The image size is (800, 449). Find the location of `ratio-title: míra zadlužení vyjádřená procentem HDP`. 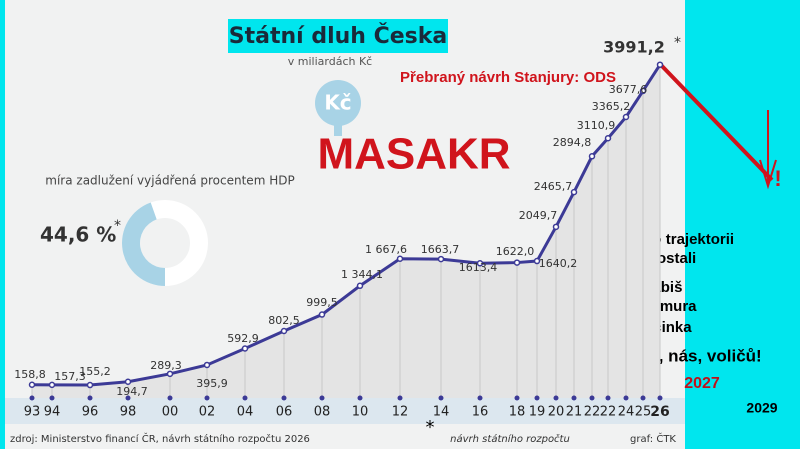

ratio-title: míra zadlužení vyjádřená procentem HDP is located at coordinates (169, 181).